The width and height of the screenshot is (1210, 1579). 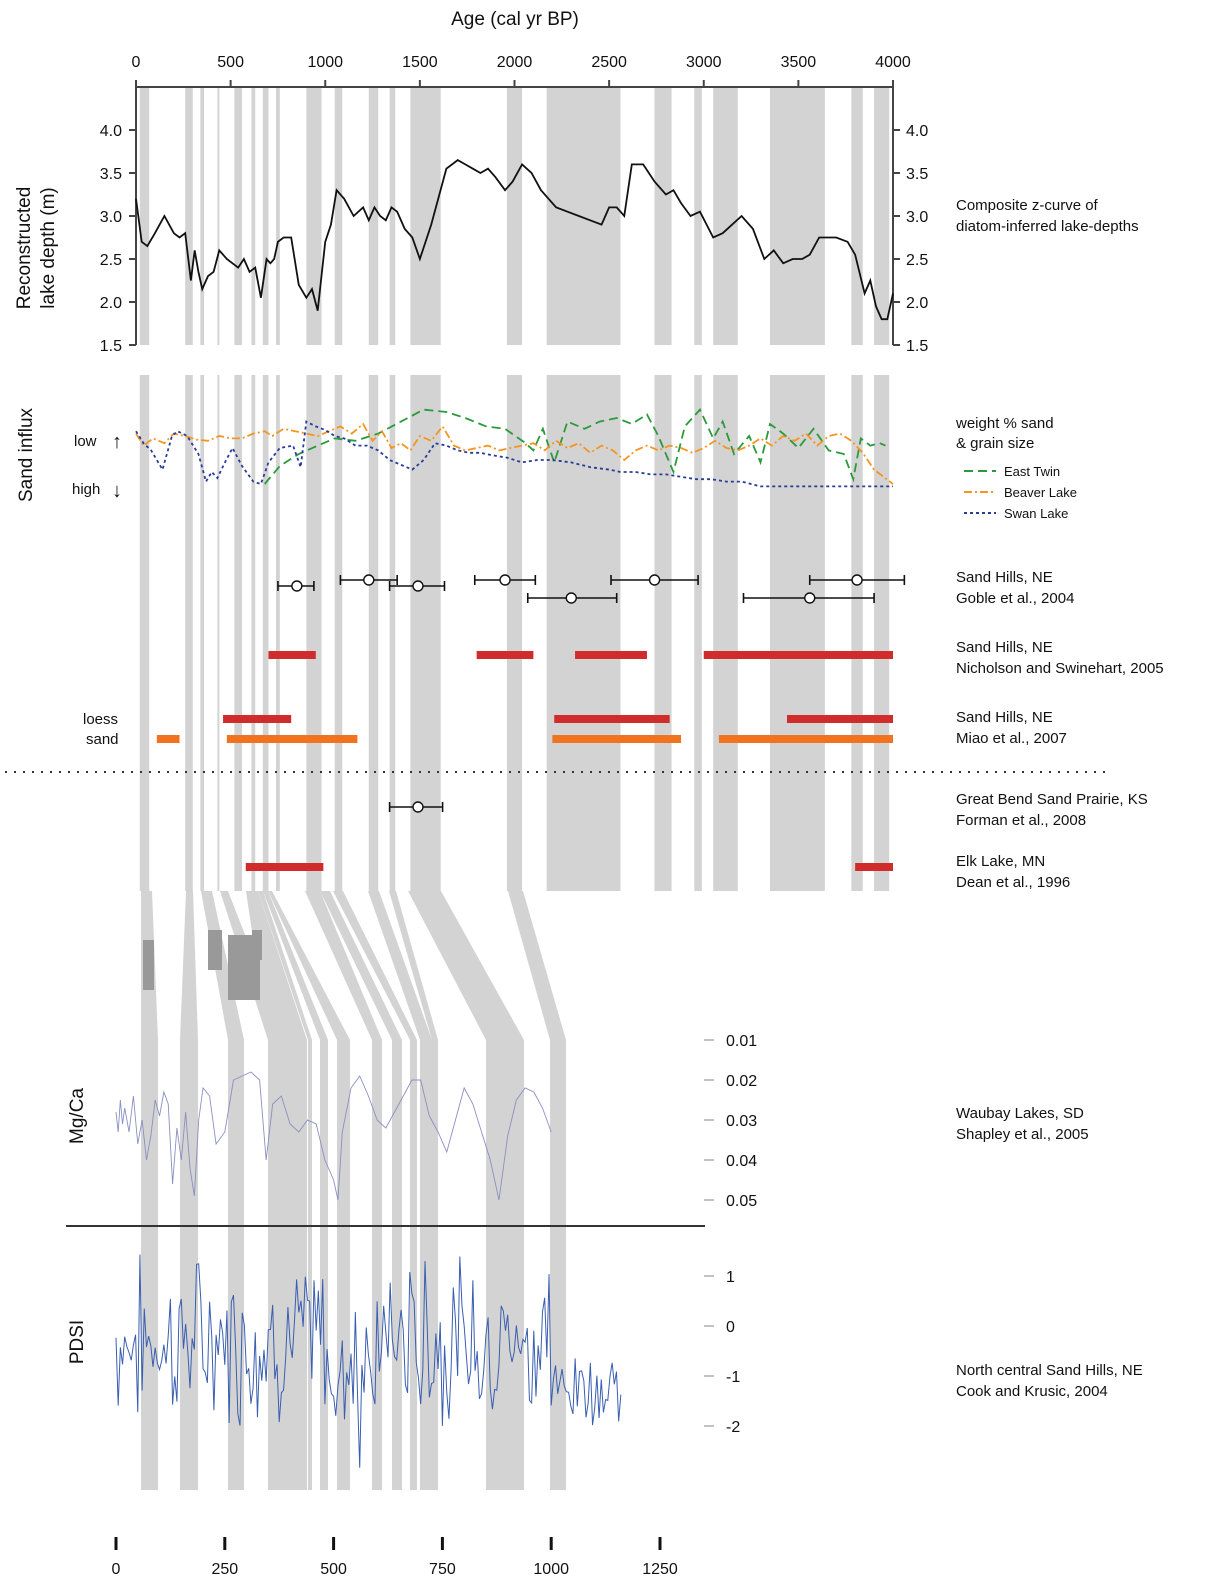 I want to click on lake-right-tick-label-4: 2.0, so click(x=917, y=303).